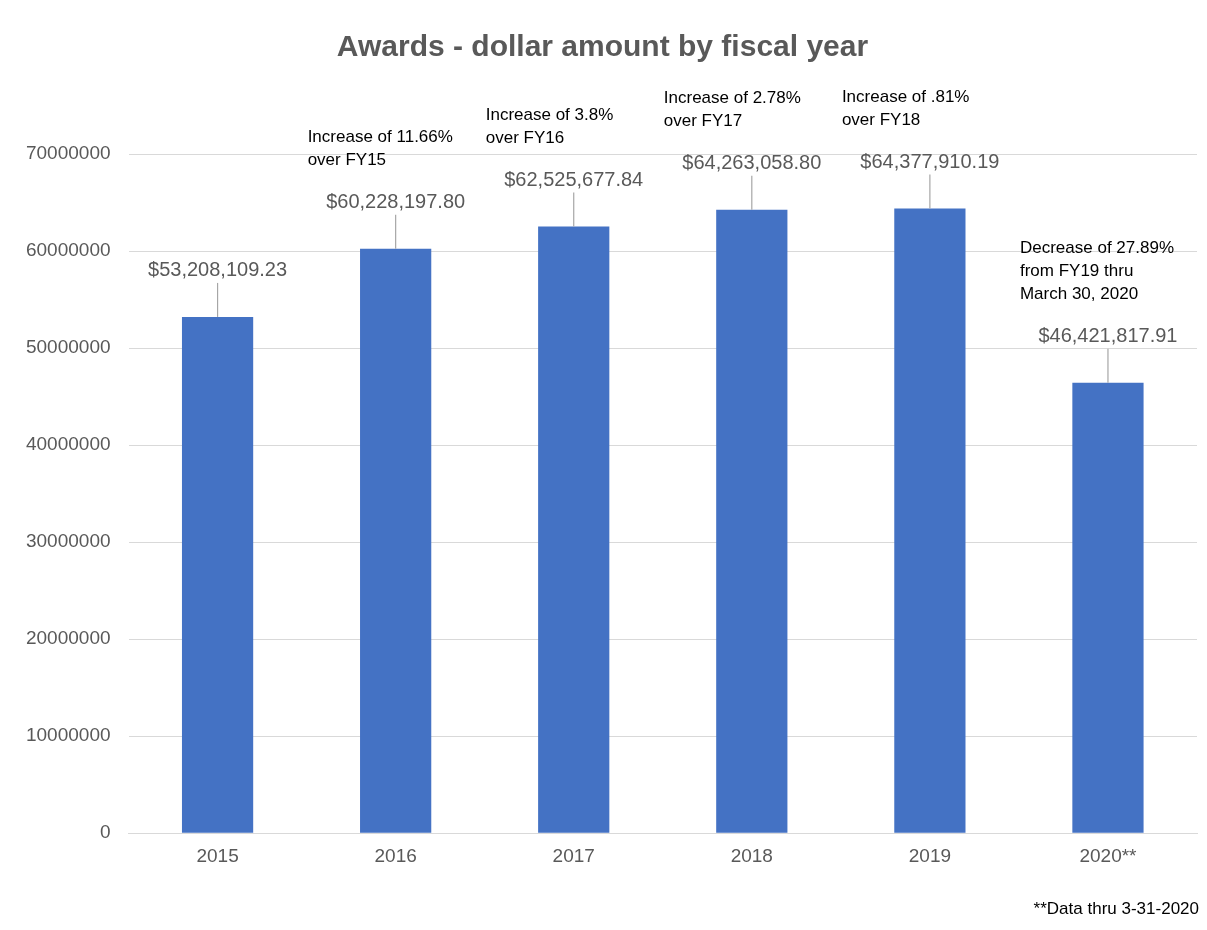 This screenshot has width=1207, height=930. What do you see at coordinates (549, 125) in the screenshot?
I see `text: Increase of 3.8% over FY16` at bounding box center [549, 125].